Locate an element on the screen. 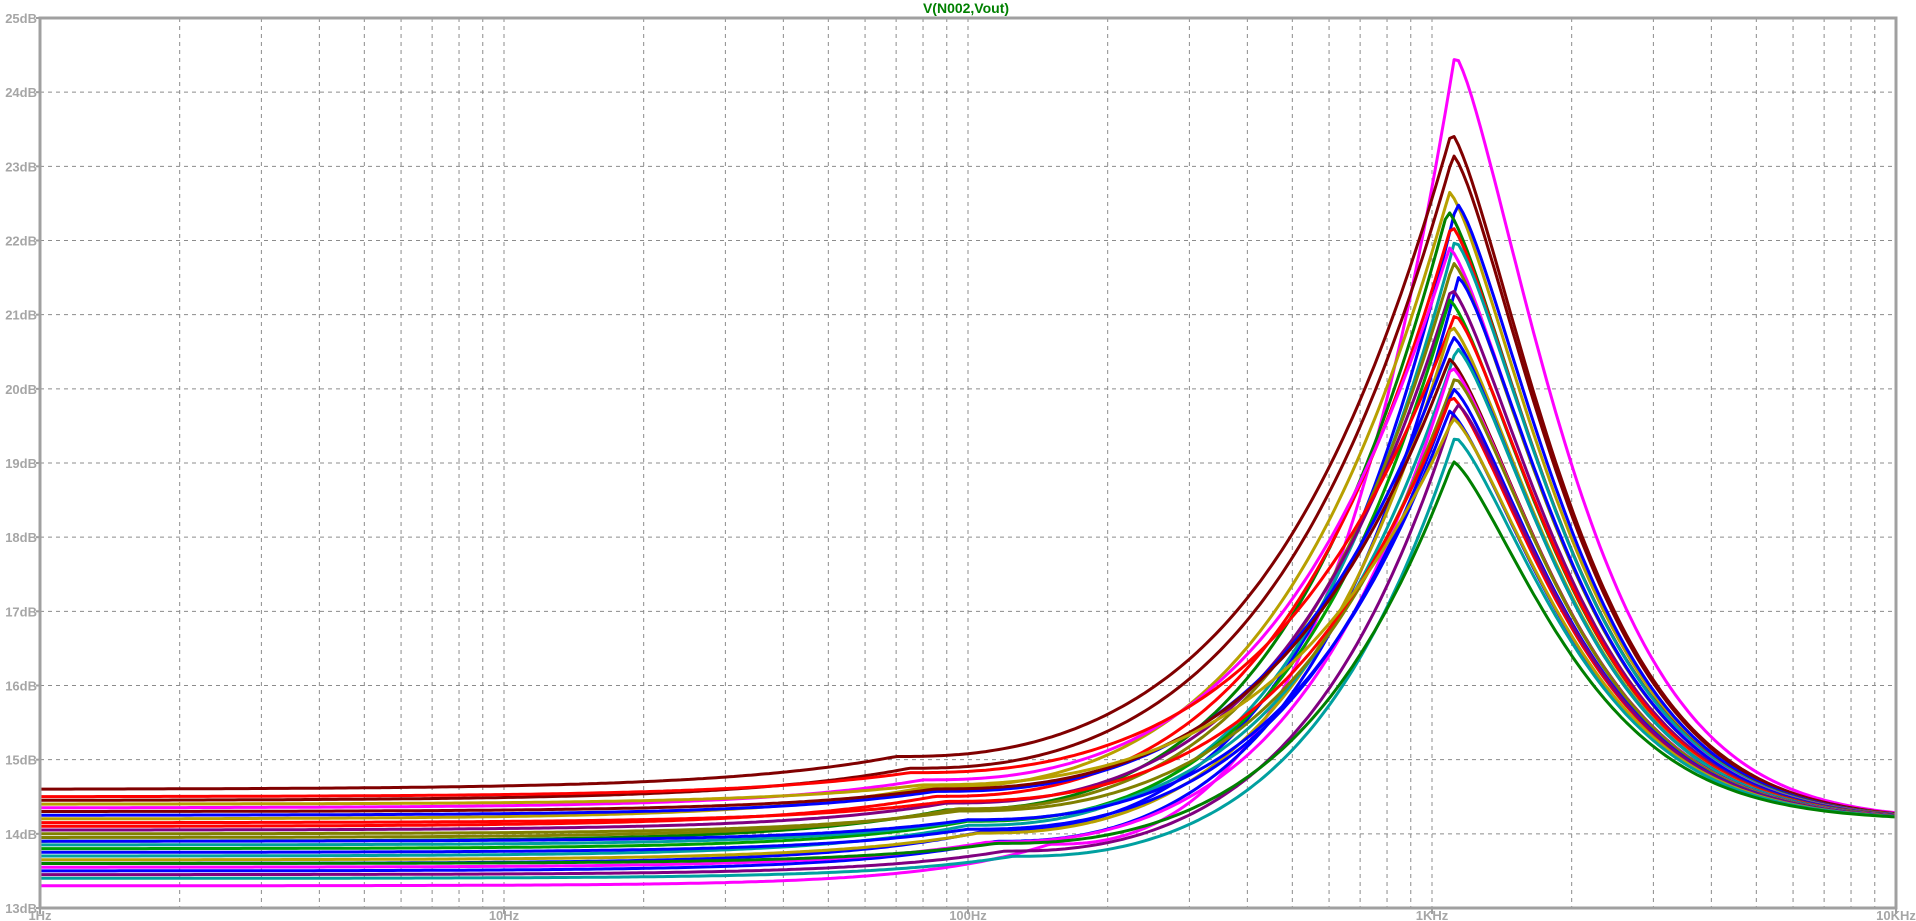 Image resolution: width=1916 pixels, height=921 pixels. y-tick-label: 24dB is located at coordinates (21, 92).